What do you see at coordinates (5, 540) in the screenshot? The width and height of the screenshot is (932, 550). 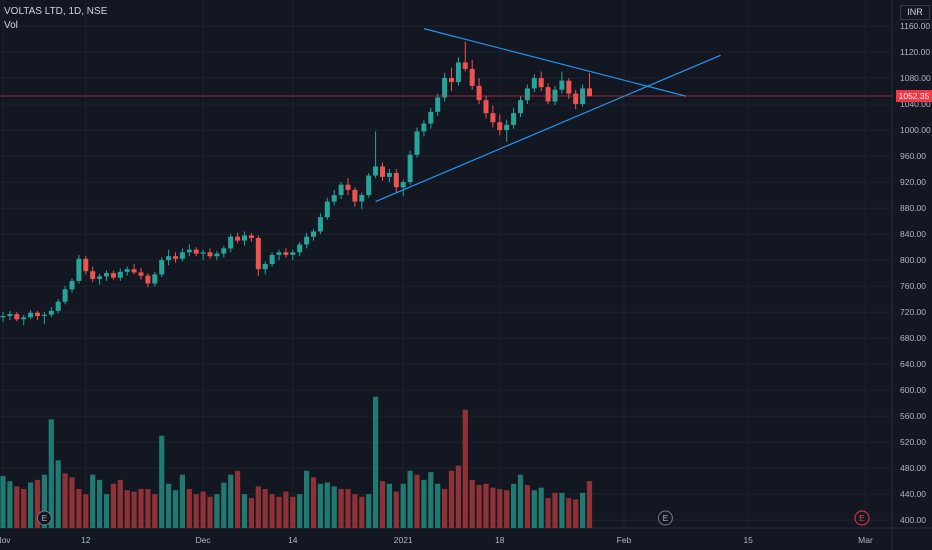 I see `x-tick-label: Nov` at bounding box center [5, 540].